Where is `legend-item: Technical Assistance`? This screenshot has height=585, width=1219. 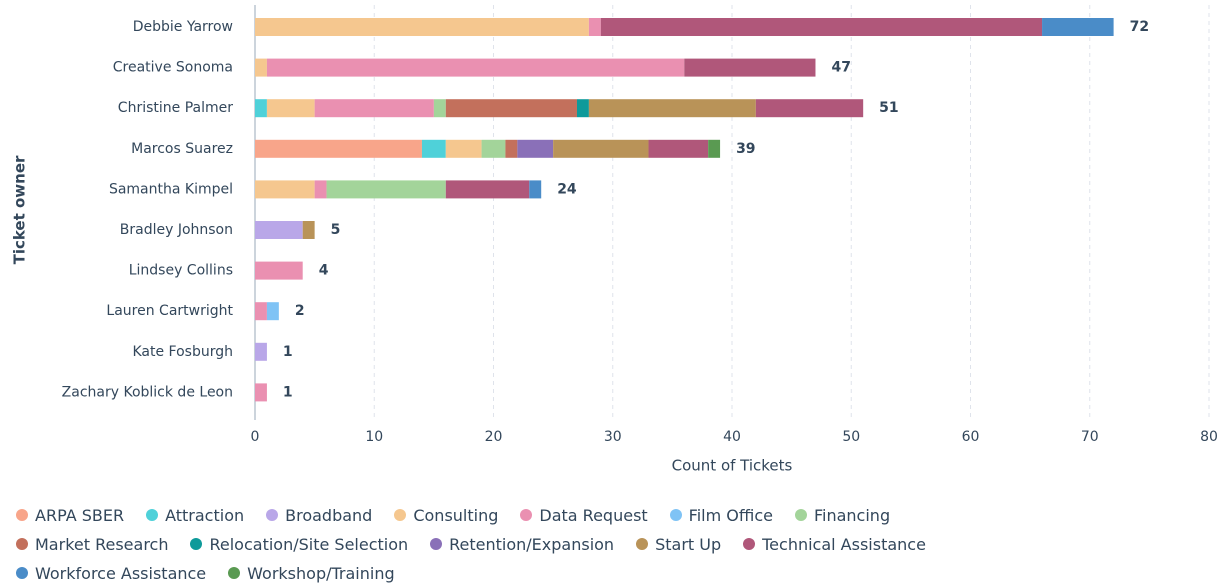 legend-item: Technical Assistance is located at coordinates (834, 544).